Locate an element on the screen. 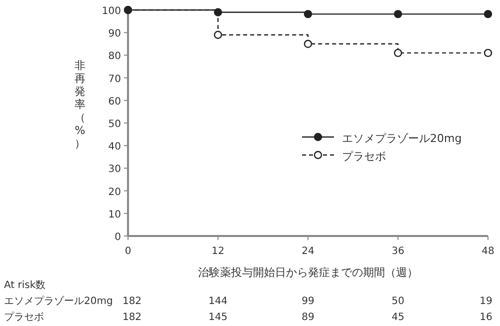 This screenshot has width=500, height=326. y-tick-label: 80 is located at coordinates (114, 56).